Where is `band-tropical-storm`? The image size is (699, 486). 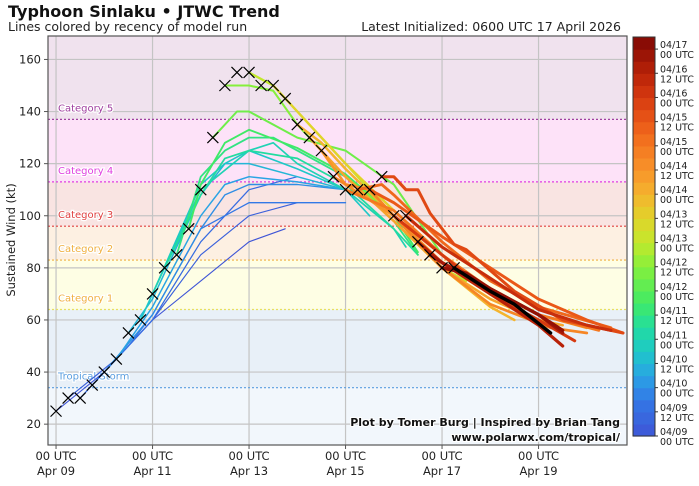
band-tropical-storm is located at coordinates (337, 348).